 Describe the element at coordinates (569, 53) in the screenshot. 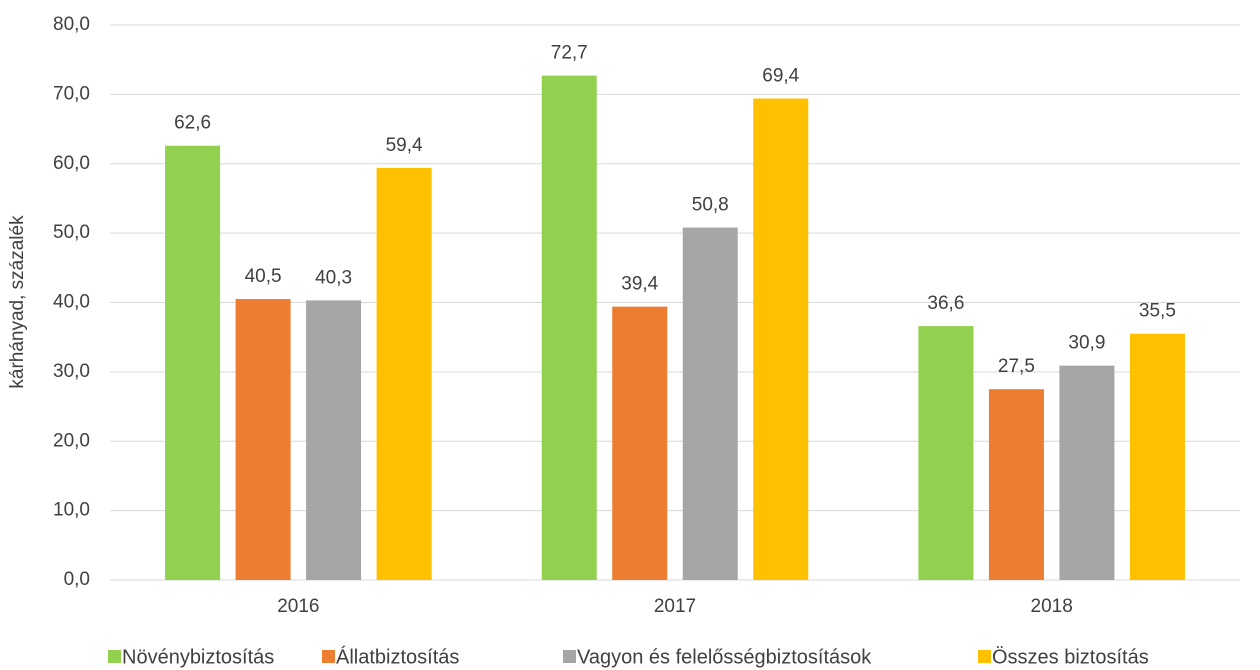

I see `data-label: 72,7` at that location.